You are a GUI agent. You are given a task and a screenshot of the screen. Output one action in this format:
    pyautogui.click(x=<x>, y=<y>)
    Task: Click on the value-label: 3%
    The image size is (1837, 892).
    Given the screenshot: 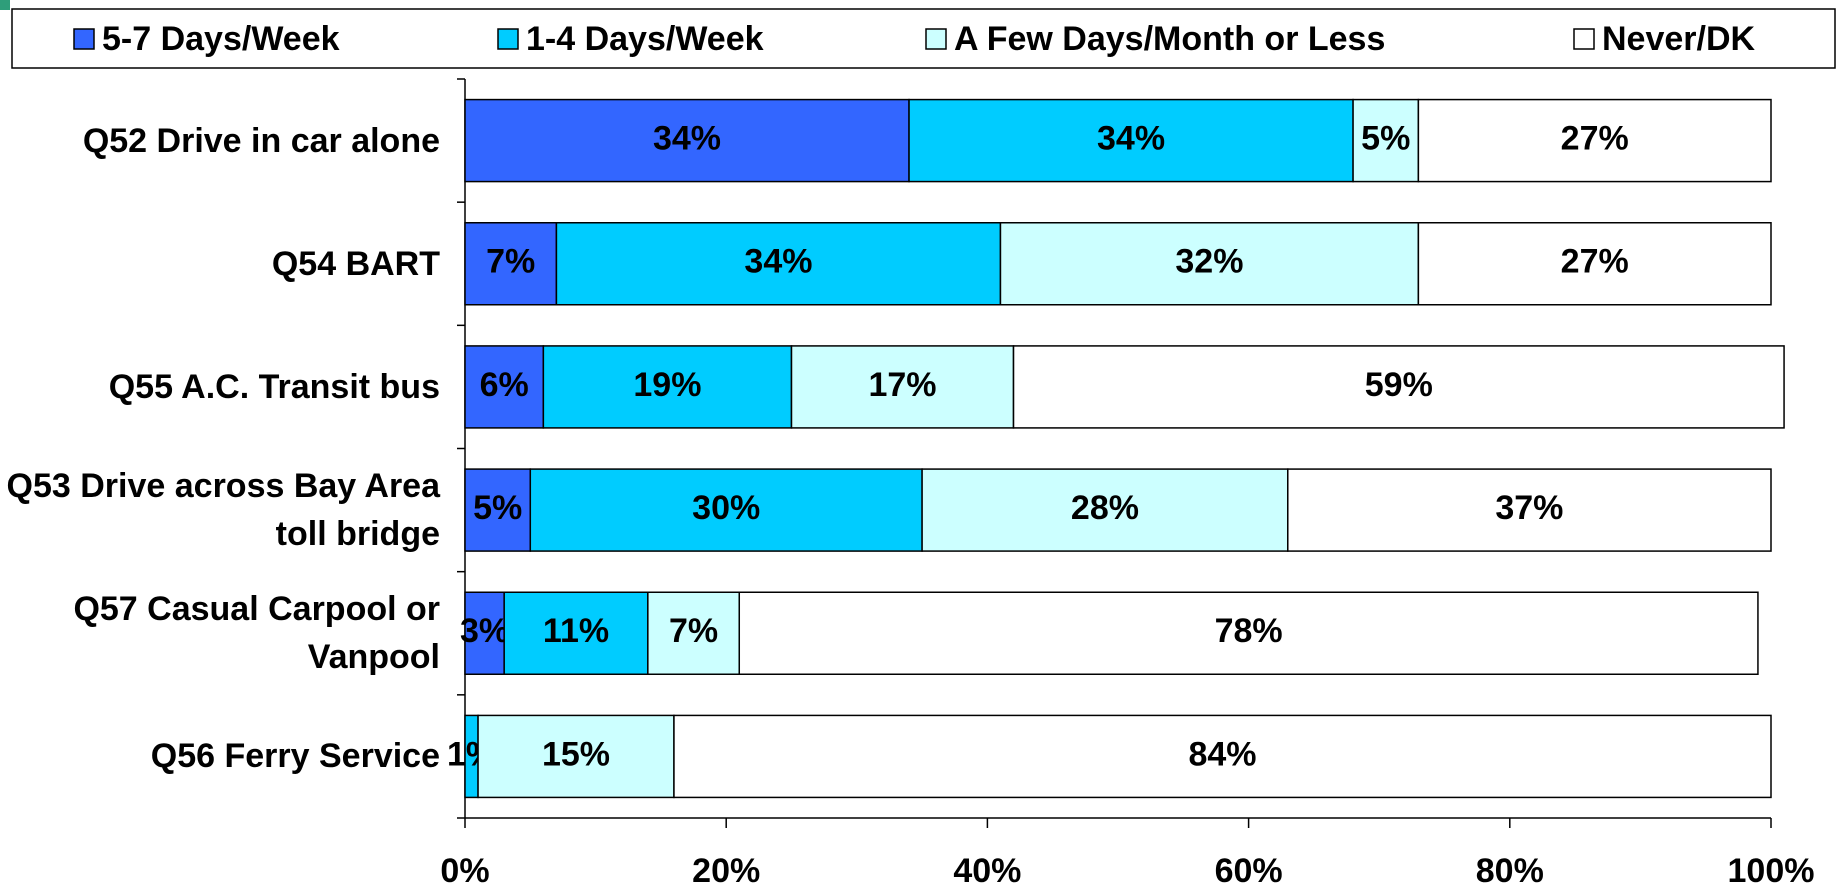 What is the action you would take?
    pyautogui.click(x=484, y=631)
    